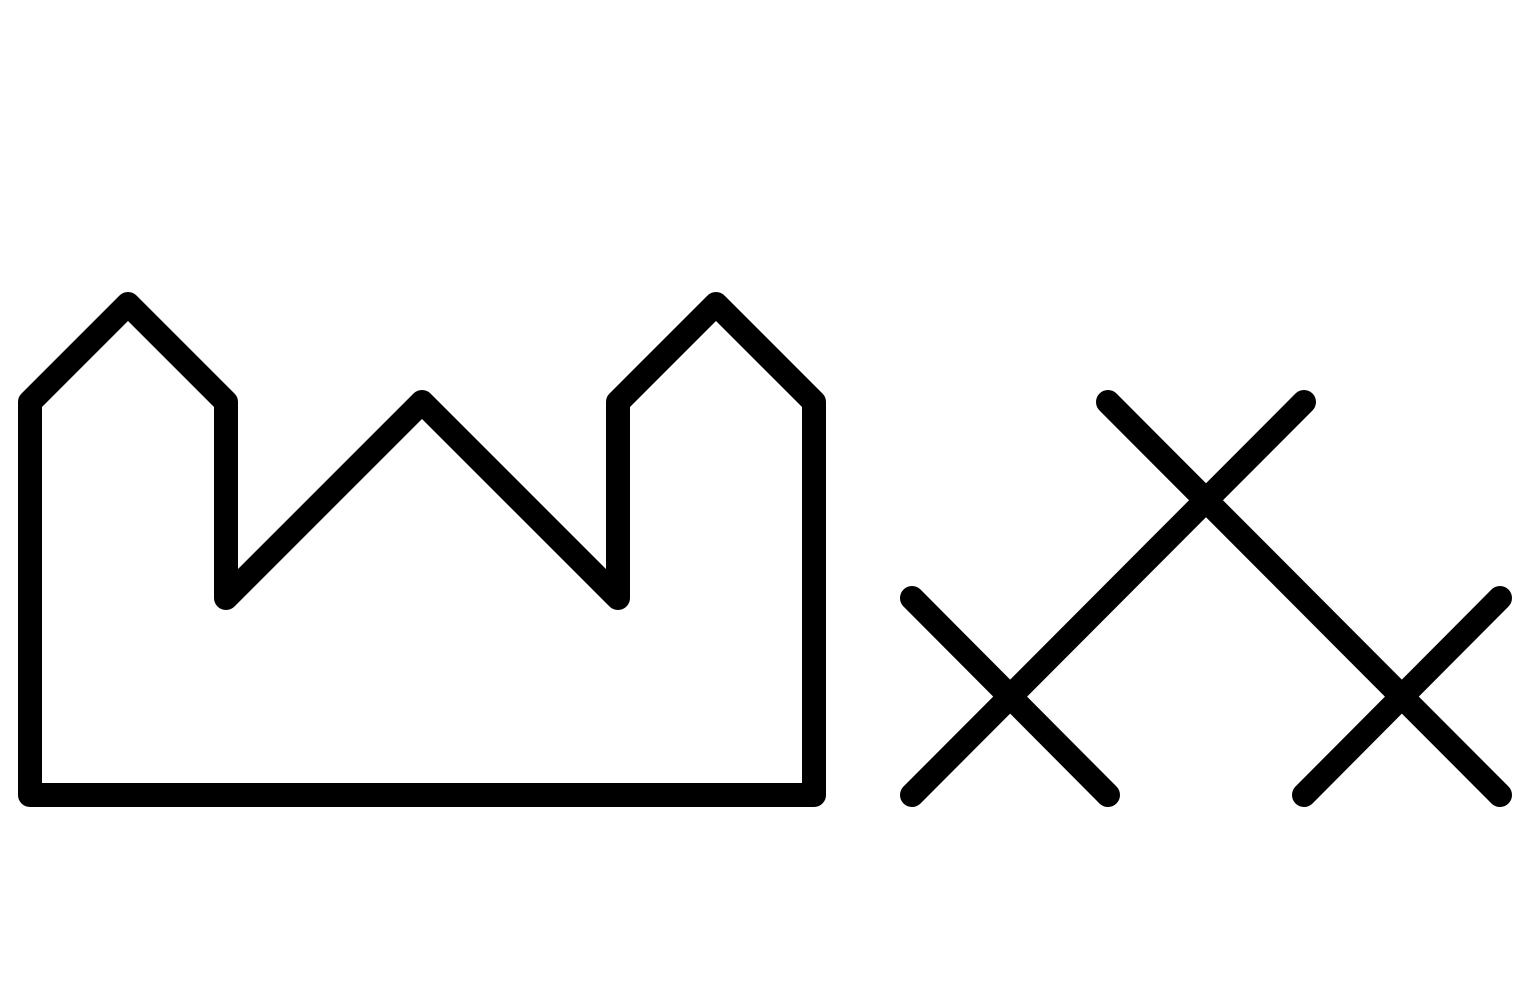  Describe the element at coordinates (1402, 696) in the screenshot. I see `cross-line-right-short` at that location.